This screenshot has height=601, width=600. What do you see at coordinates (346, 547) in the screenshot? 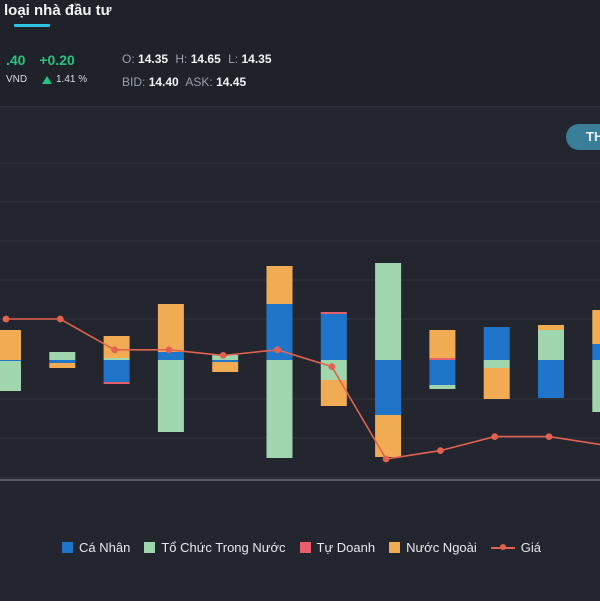
I see `legend-label: Tự Doanh` at bounding box center [346, 547].